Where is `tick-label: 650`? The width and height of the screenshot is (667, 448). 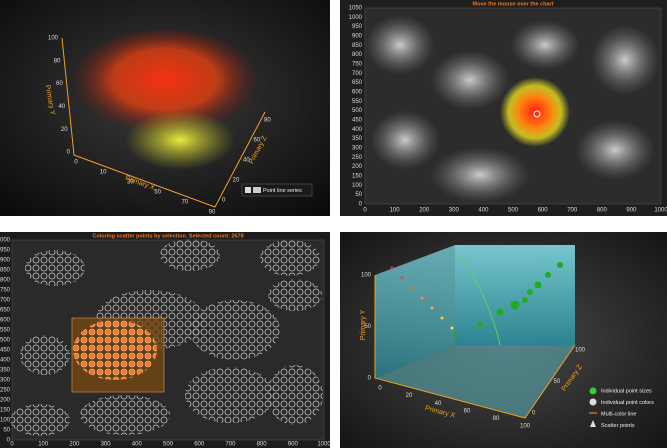
tick-label: 650 is located at coordinates (5, 311).